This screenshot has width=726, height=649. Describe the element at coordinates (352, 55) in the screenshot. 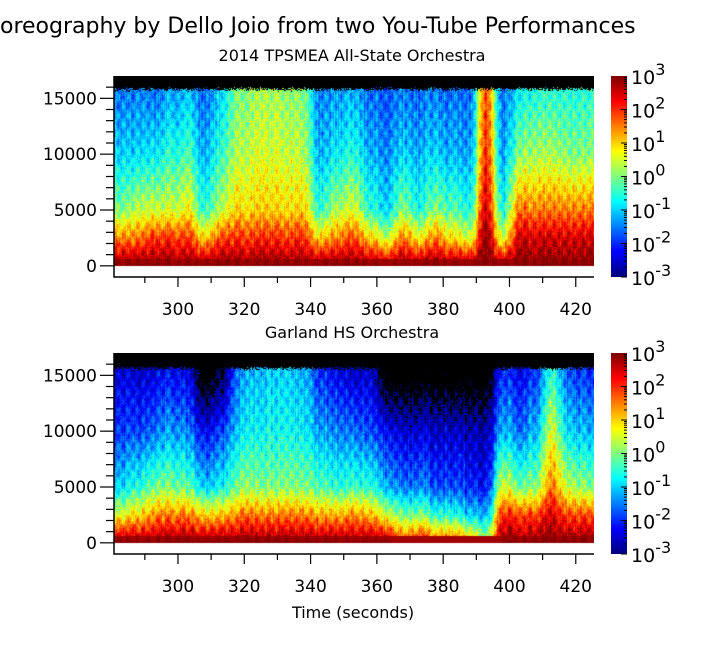

I see `subplot-title-top: 2014 TPSMEA All-State Orchestra` at that location.